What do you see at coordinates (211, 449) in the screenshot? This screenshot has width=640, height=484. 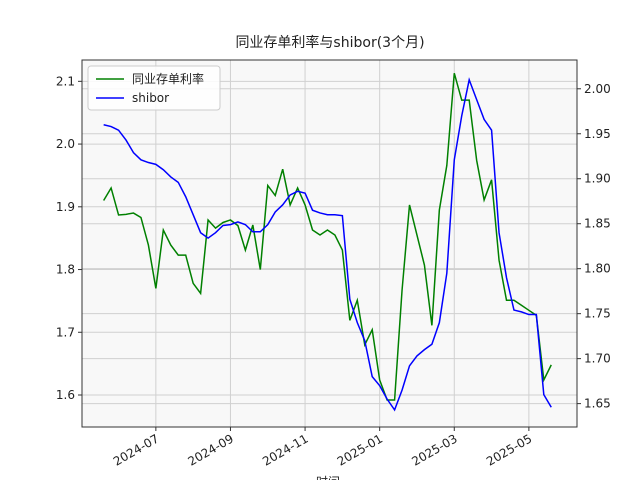 I see `x-tick-label: 2024-09` at bounding box center [211, 449].